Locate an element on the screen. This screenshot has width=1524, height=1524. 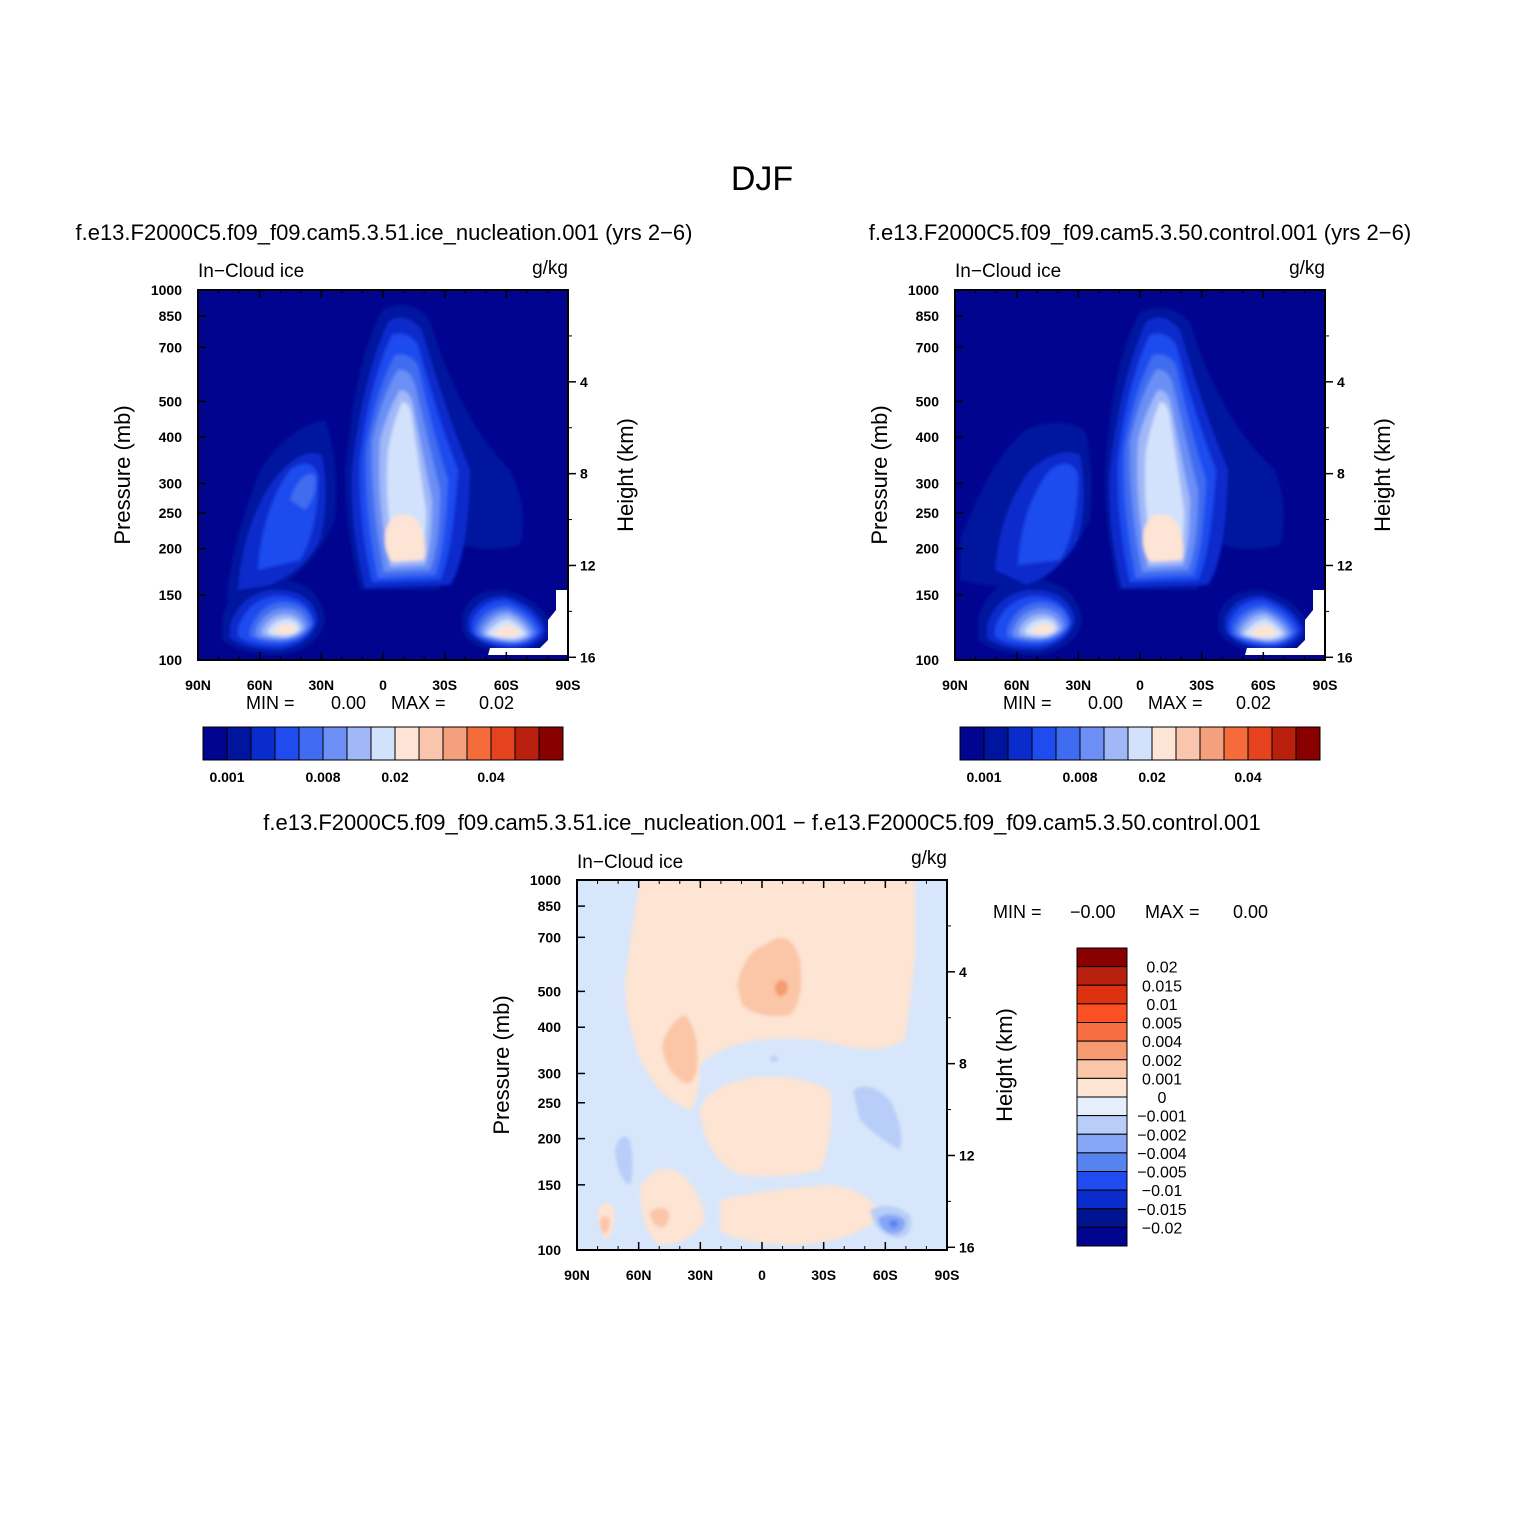
colorbar: 0.001 0.008 0.02 0.04 is located at coordinates (383, 755).